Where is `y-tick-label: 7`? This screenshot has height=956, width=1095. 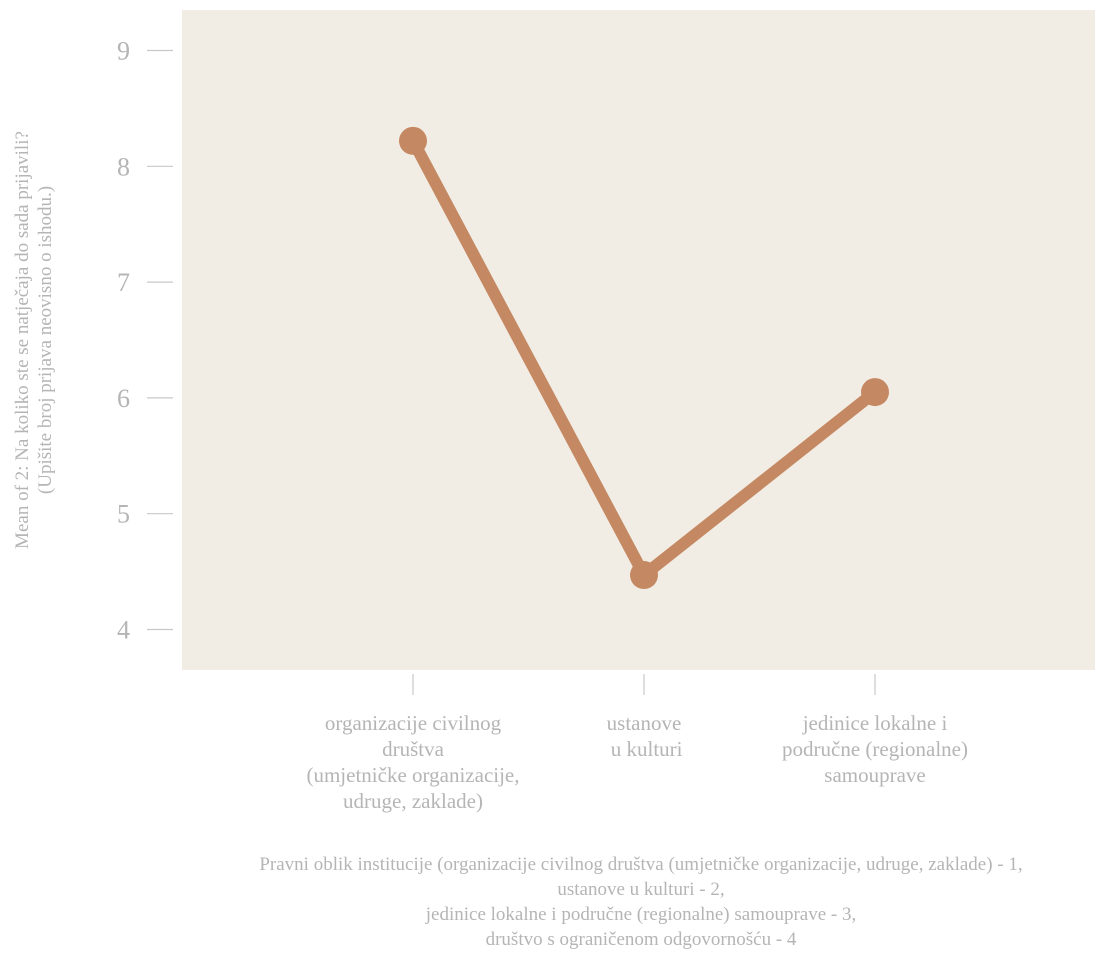
y-tick-label: 7 is located at coordinates (123, 282).